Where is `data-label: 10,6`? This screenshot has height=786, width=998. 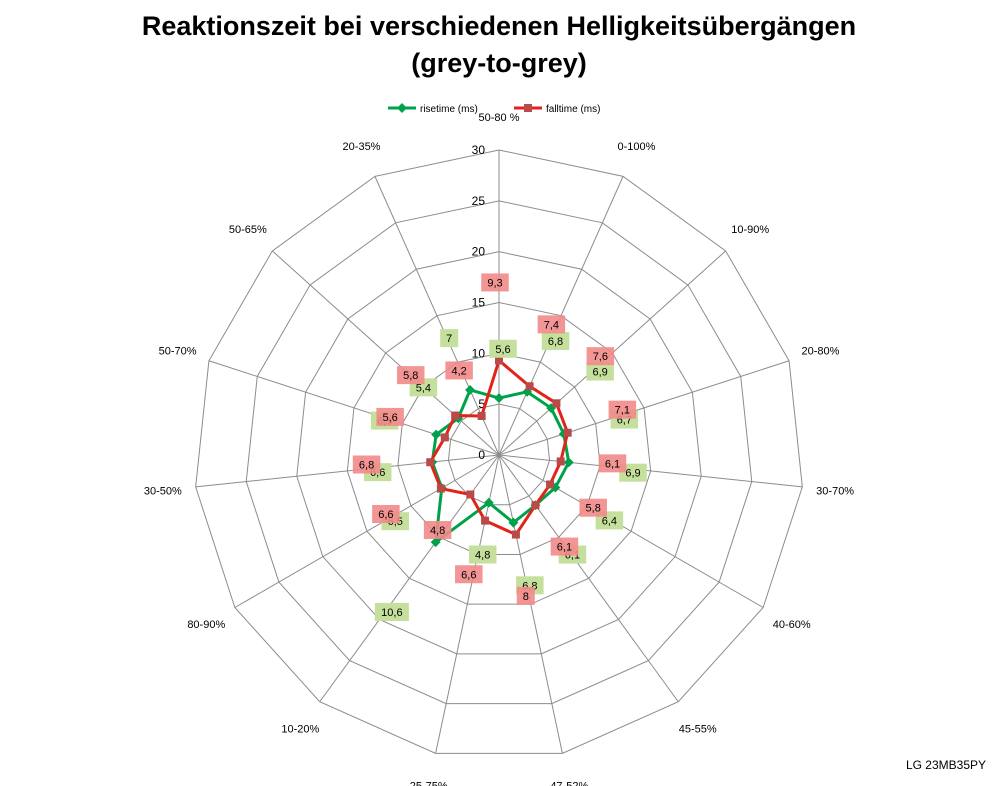 data-label: 10,6 is located at coordinates (391, 613).